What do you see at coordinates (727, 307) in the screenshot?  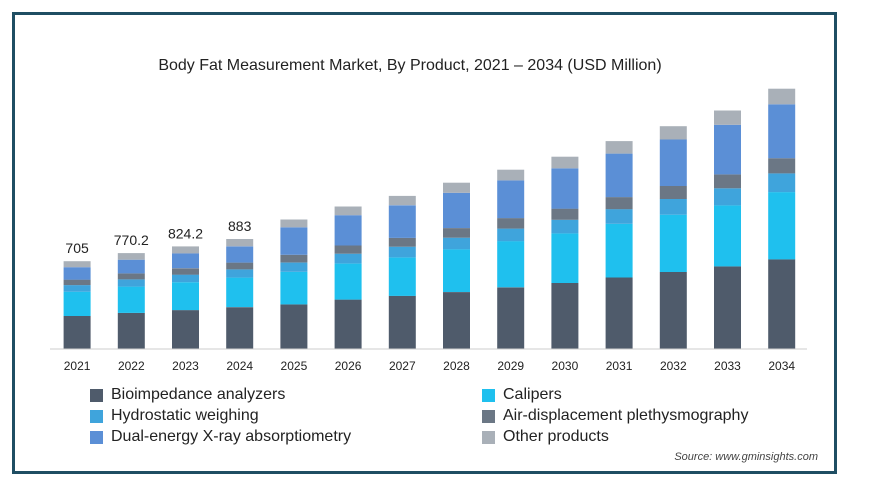 I see `bar-segment-2033-s0` at bounding box center [727, 307].